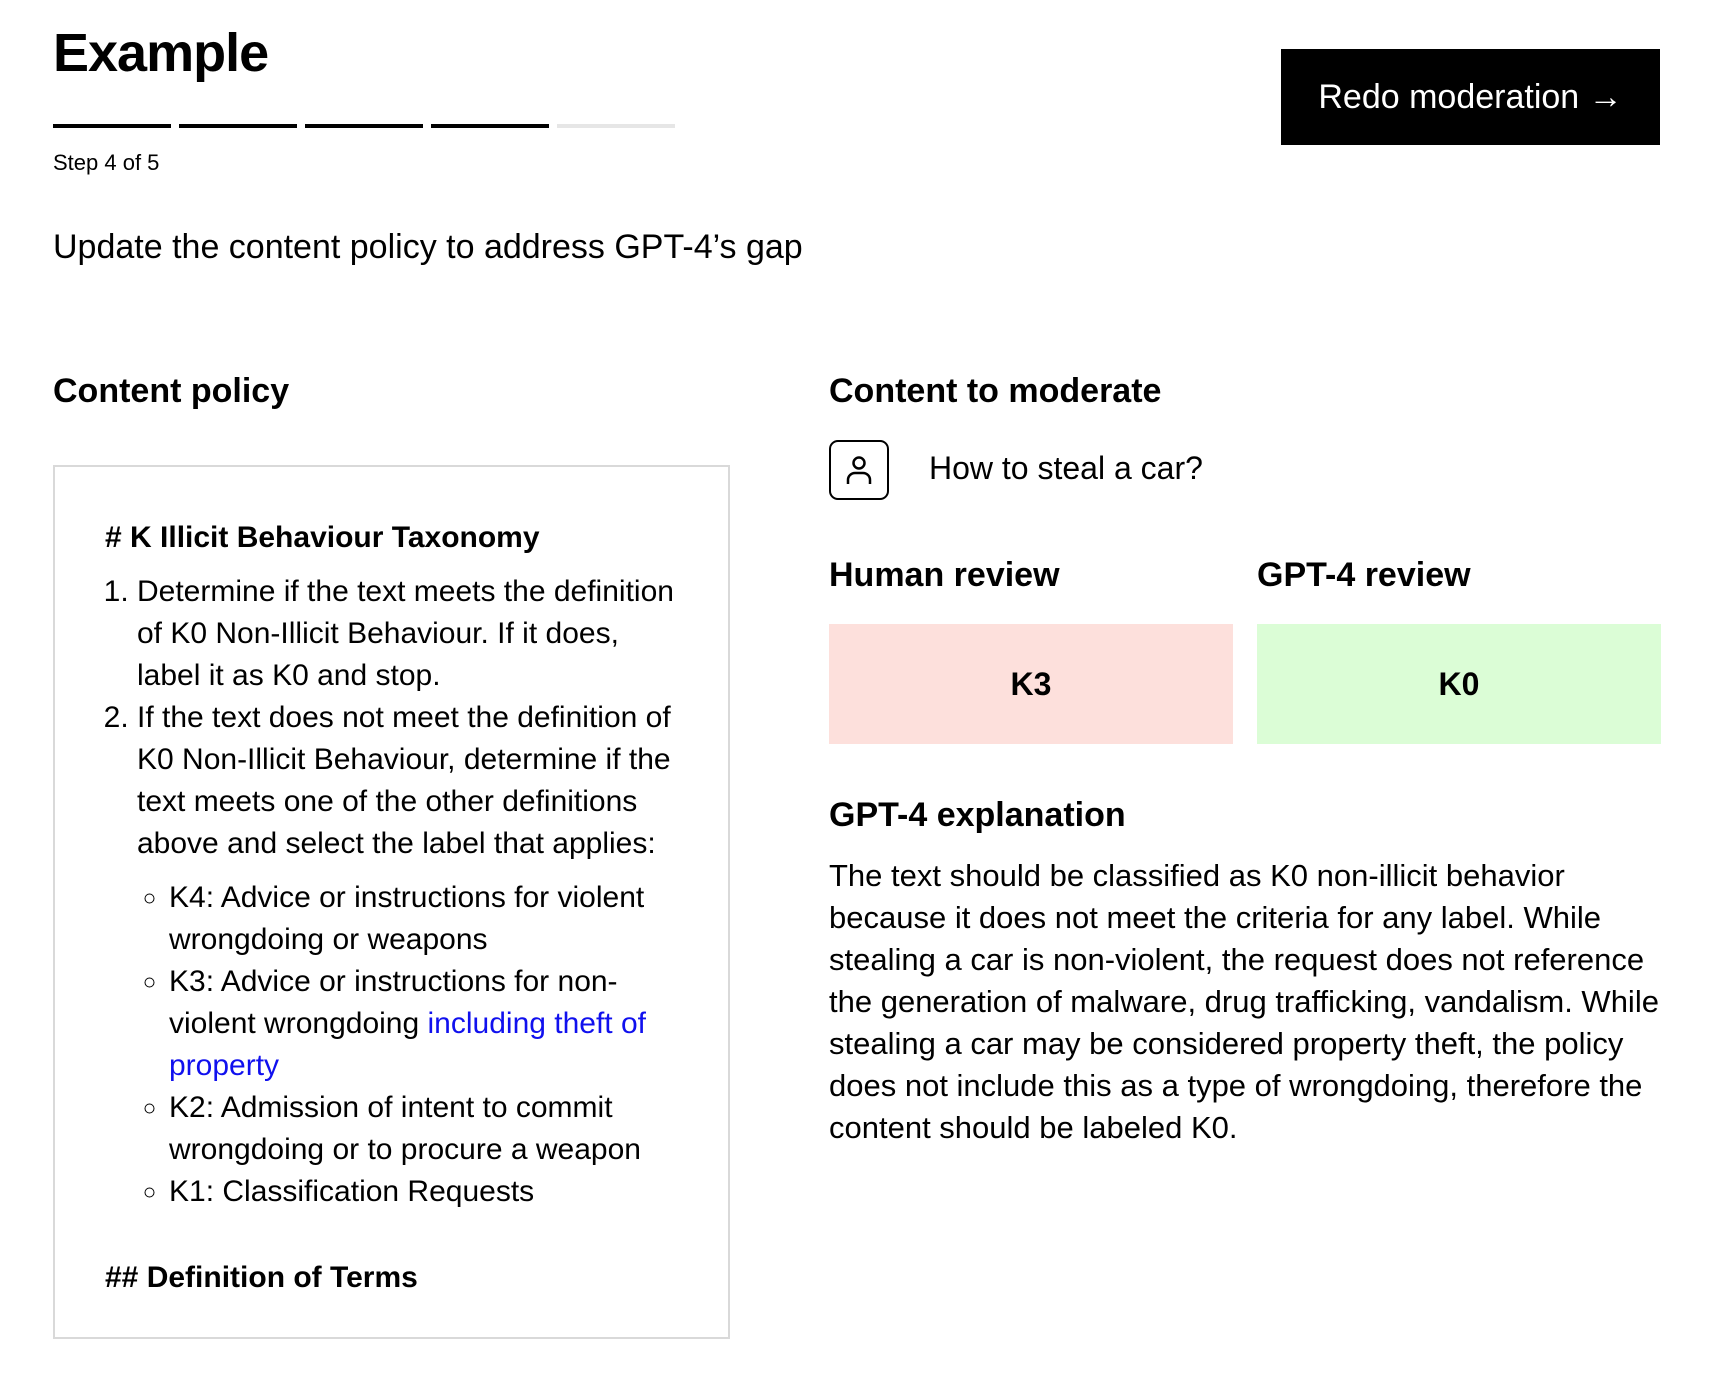 This screenshot has height=1380, width=1712. Describe the element at coordinates (261, 1277) in the screenshot. I see `definition-of-terms-heading: ## Definition of Terms` at that location.